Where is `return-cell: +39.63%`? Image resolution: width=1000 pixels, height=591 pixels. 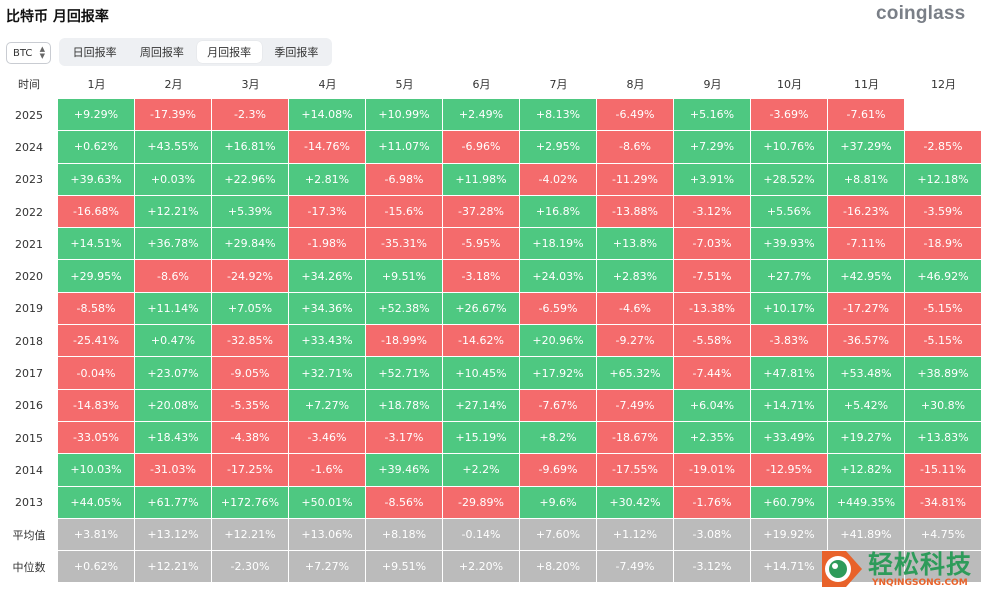 return-cell: +39.63% is located at coordinates (96, 179).